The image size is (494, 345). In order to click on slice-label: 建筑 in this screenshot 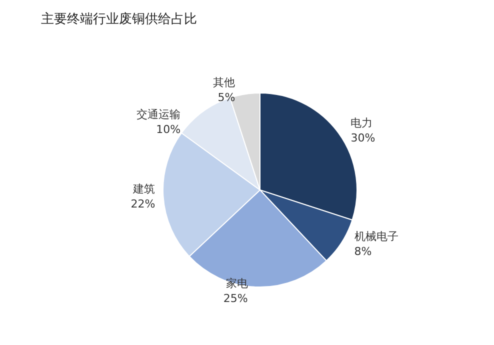, I will do `click(144, 189)`.